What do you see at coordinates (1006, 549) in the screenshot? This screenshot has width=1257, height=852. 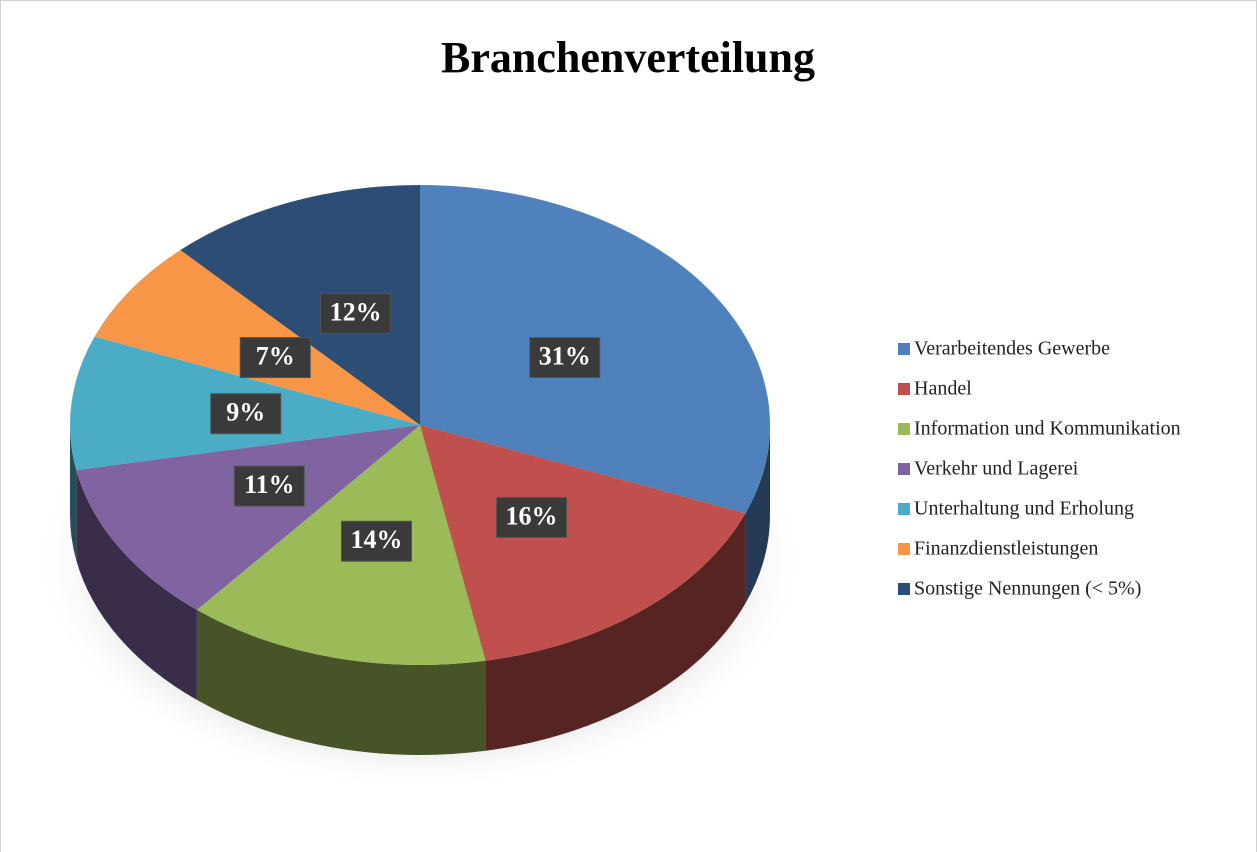 I see `legend-label: Finanzdienstleistungen` at bounding box center [1006, 549].